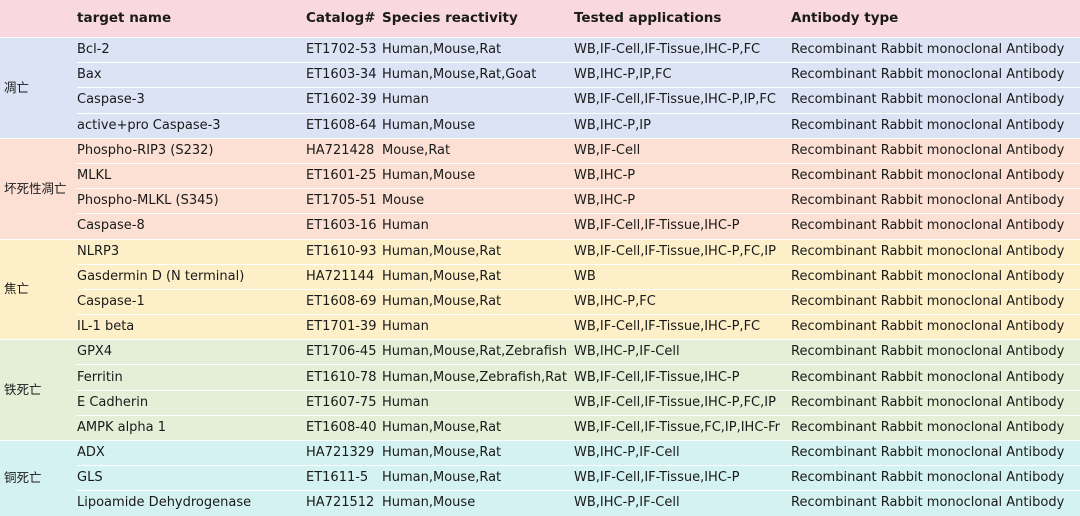  I want to click on cell-tested-applications: WB,IHC-P,IP,FC, so click(623, 75).